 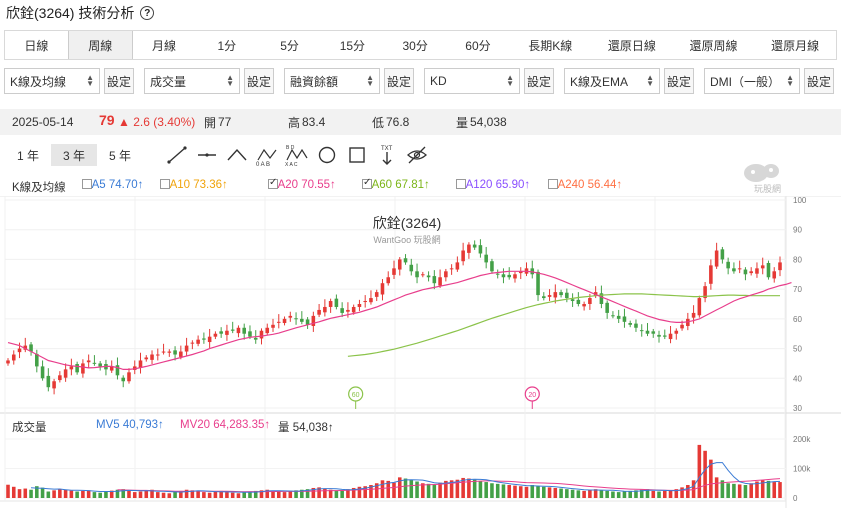 What do you see at coordinates (119, 155) in the screenshot?
I see `range-button-2: 5 年` at bounding box center [119, 155].